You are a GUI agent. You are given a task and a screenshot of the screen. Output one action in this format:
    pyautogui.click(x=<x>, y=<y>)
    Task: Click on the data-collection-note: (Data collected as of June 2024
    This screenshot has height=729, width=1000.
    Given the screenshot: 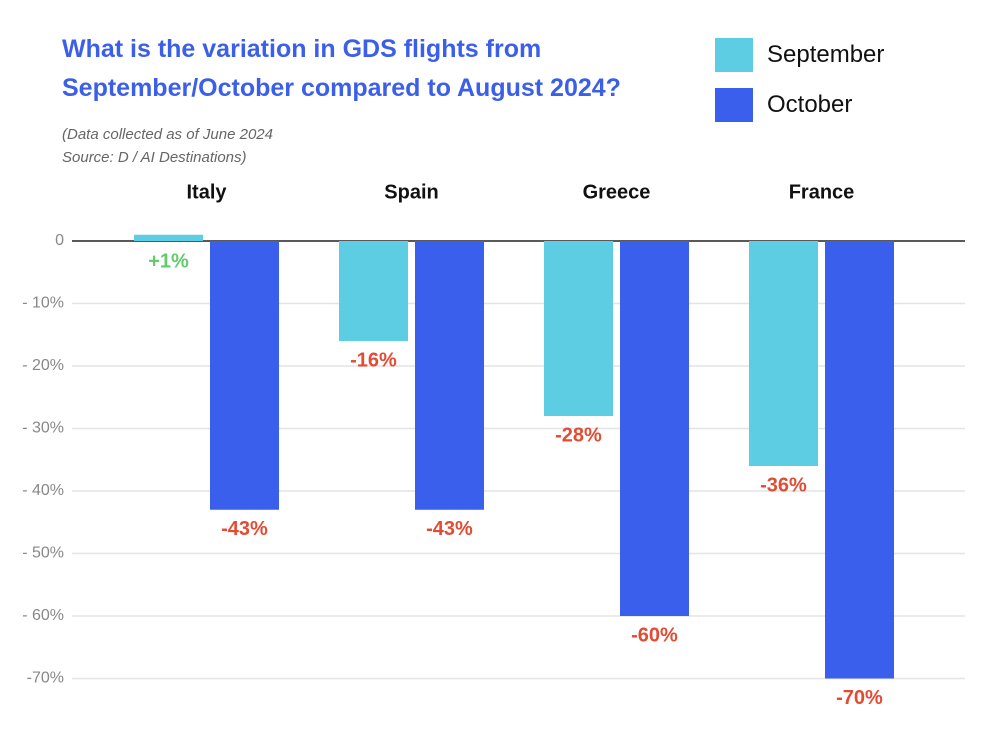 What is the action you would take?
    pyautogui.click(x=167, y=134)
    